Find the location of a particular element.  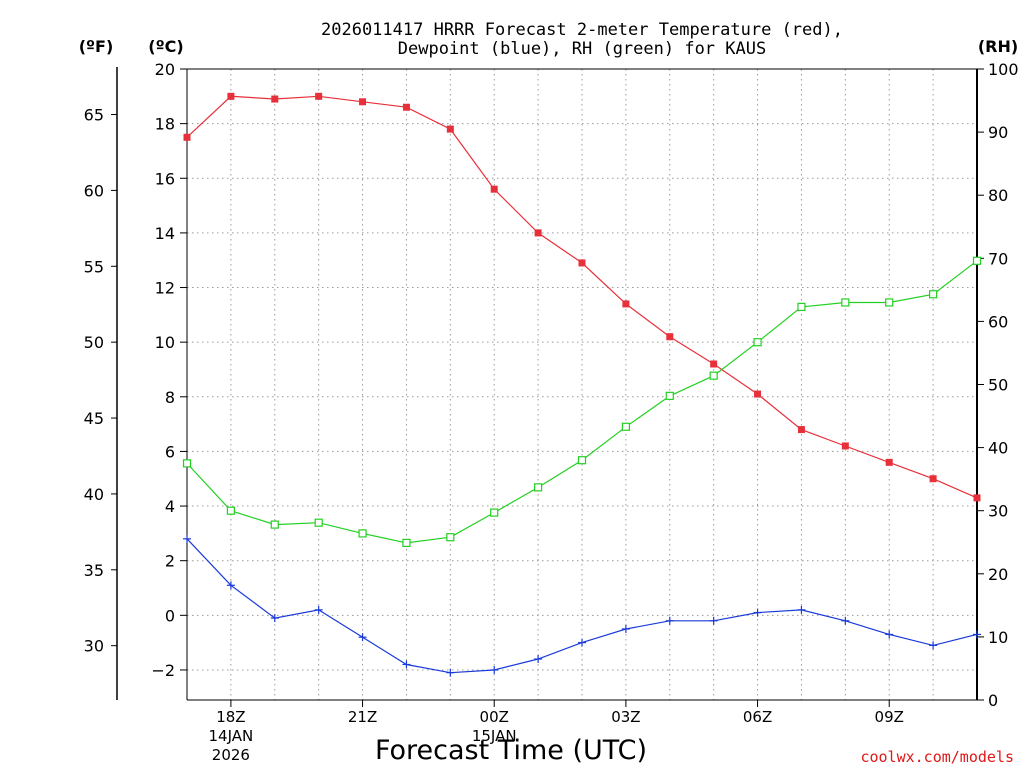

fahrenheit-tick-label: 65 is located at coordinates (94, 115).